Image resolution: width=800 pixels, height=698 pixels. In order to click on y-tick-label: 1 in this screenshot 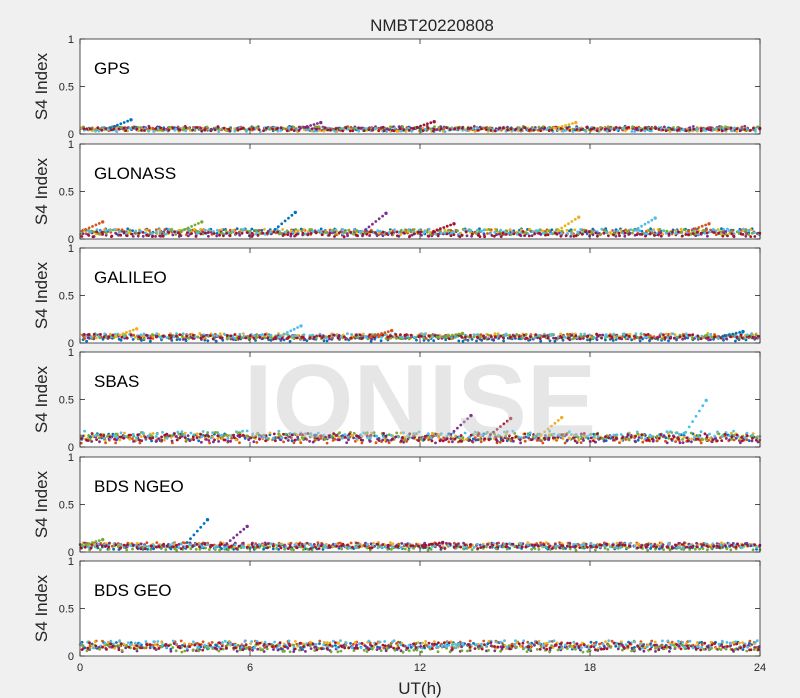, I will do `click(71, 353)`.